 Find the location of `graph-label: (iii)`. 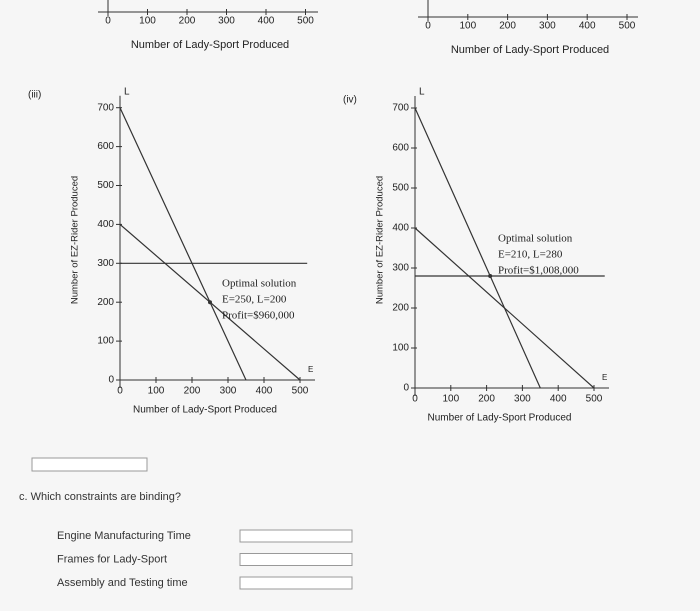

graph-label: (iii) is located at coordinates (34, 95).